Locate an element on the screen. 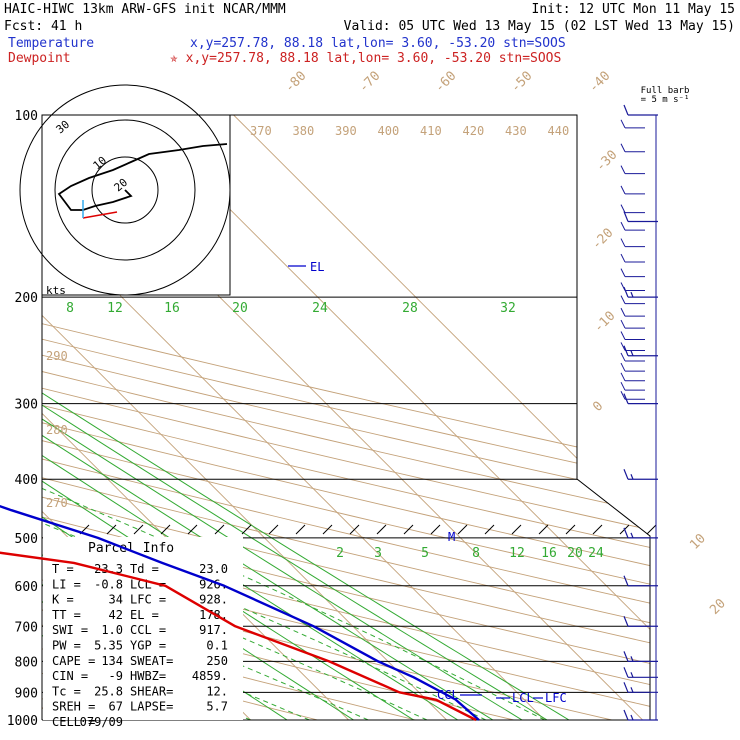 Image resolution: width=740 pixels, height=740 pixels. mixing-ratio-label: 5 is located at coordinates (425, 553).